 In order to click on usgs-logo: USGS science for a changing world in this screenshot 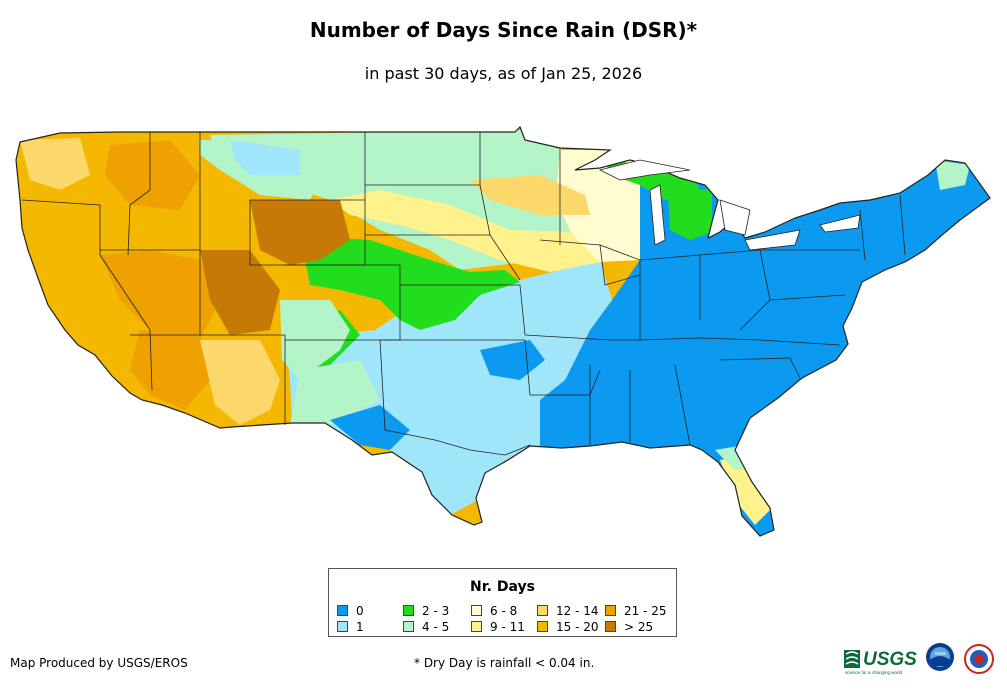, I will do `click(880, 662)`.